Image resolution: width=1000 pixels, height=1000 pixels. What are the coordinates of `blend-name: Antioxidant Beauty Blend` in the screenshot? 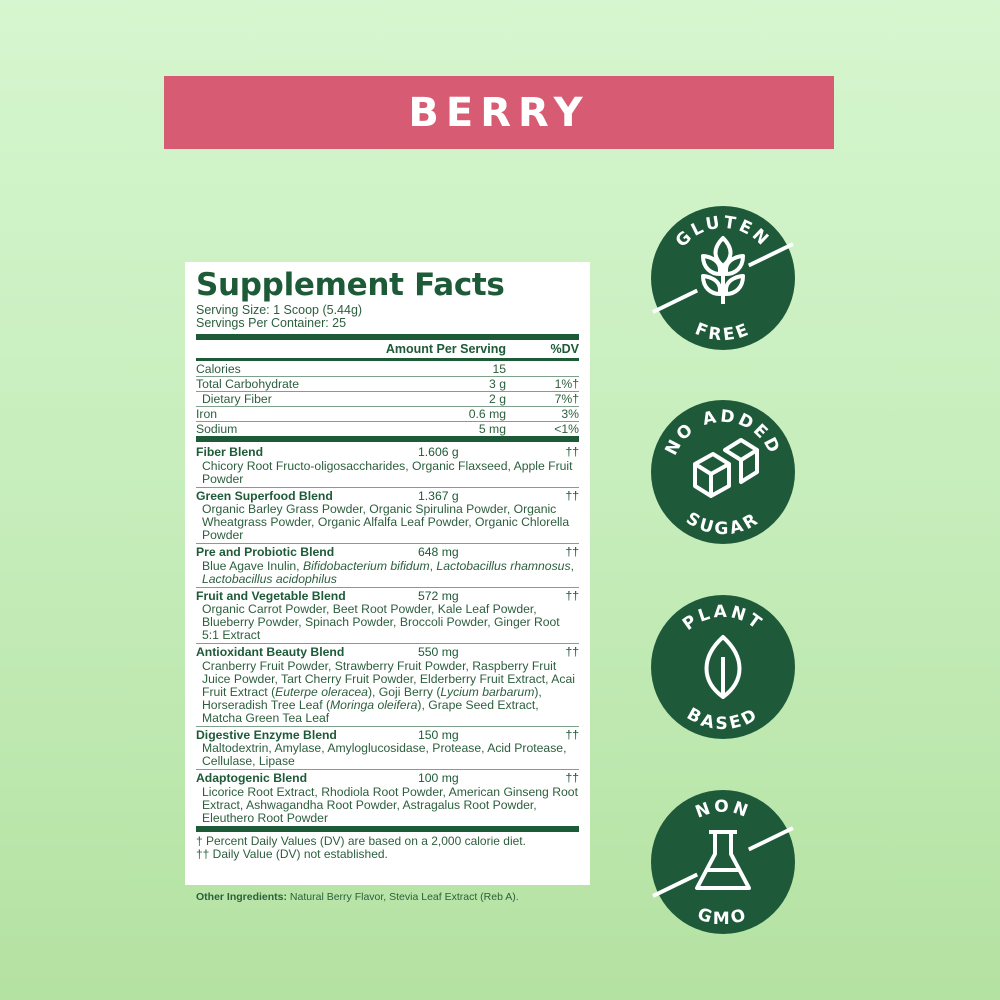 It's located at (270, 652).